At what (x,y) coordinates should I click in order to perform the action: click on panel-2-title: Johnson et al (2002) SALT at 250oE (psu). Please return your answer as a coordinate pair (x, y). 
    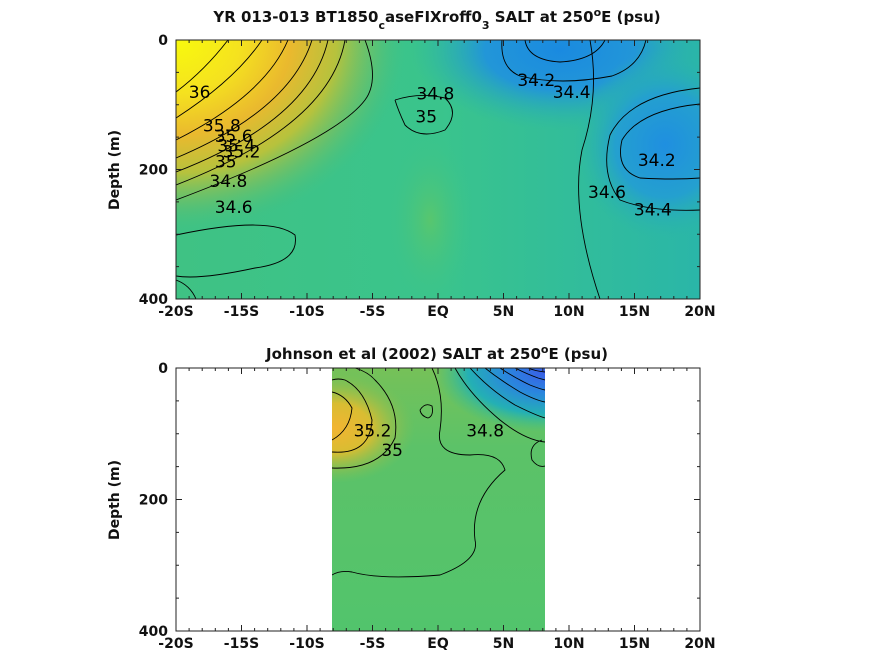
    Looking at the image, I should click on (436, 353).